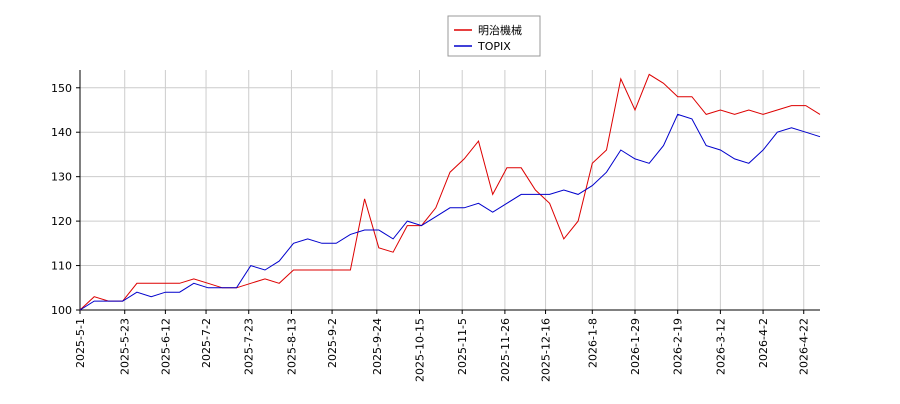 Image resolution: width=900 pixels, height=404 pixels. Describe the element at coordinates (462, 346) in the screenshot. I see `x-tick-label: 2025-11-5` at that location.